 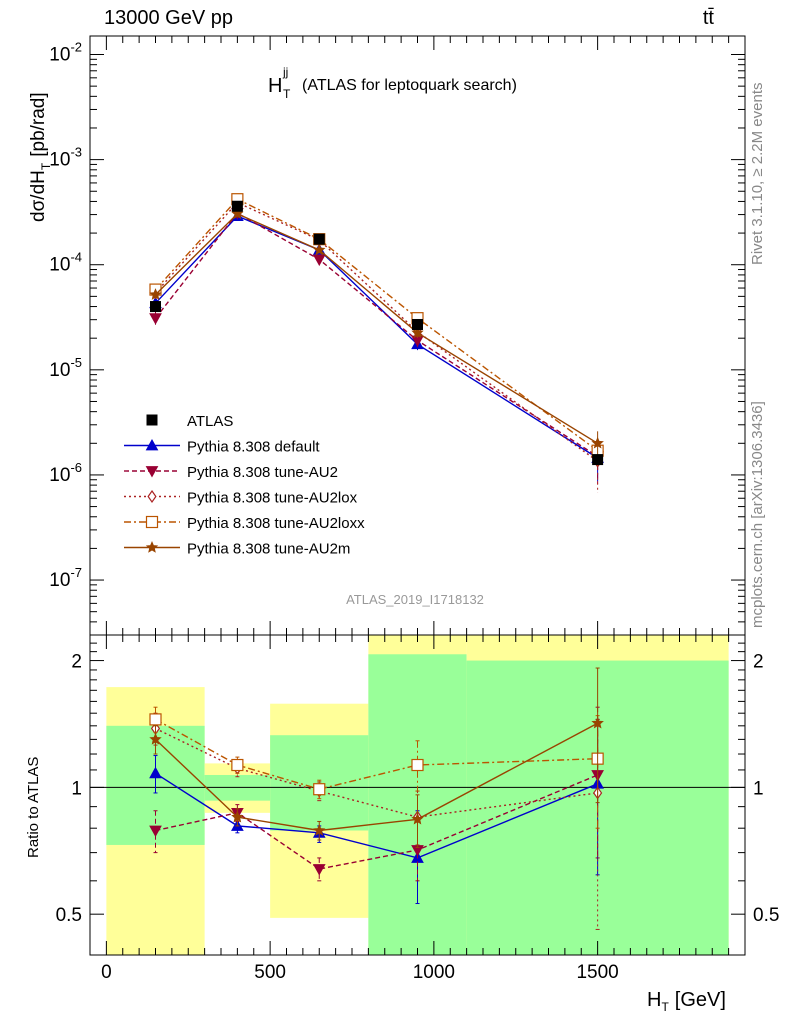 I want to click on legend-label-au2loxx: Pythia 8.308 tune-AU2loxx, so click(x=276, y=523).